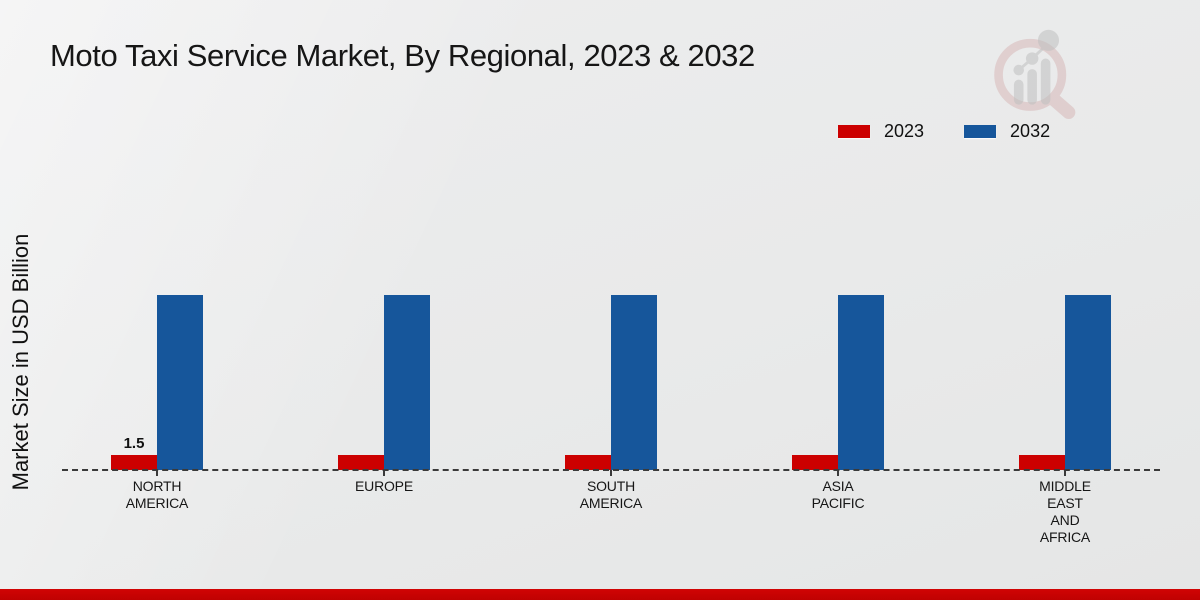  Describe the element at coordinates (1061, 106) in the screenshot. I see `magnifier-handle-icon` at that location.